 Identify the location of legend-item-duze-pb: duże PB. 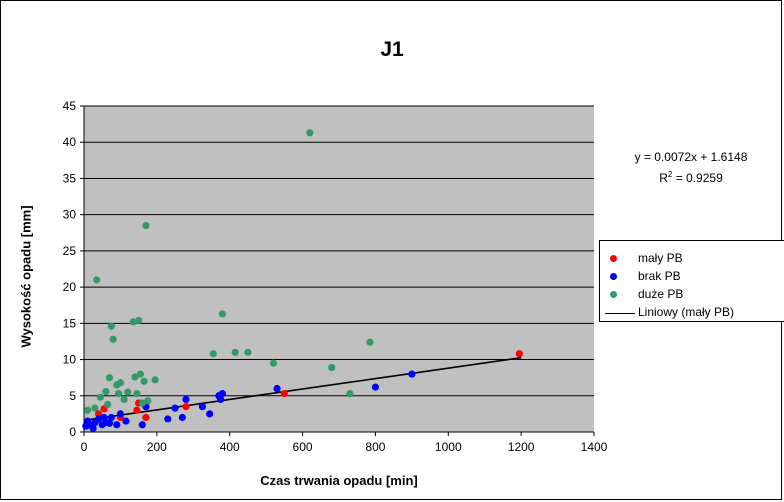
(692, 295).